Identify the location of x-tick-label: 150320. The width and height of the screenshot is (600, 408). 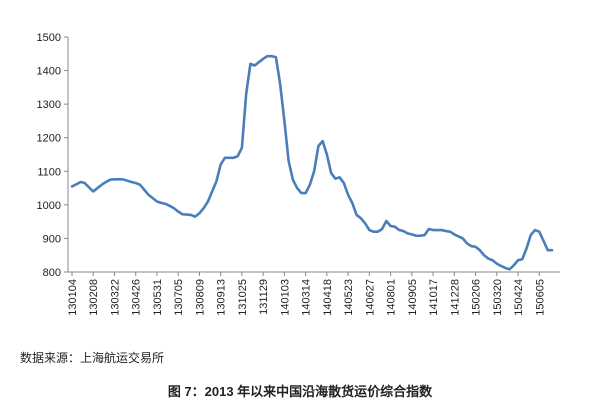
(498, 297).